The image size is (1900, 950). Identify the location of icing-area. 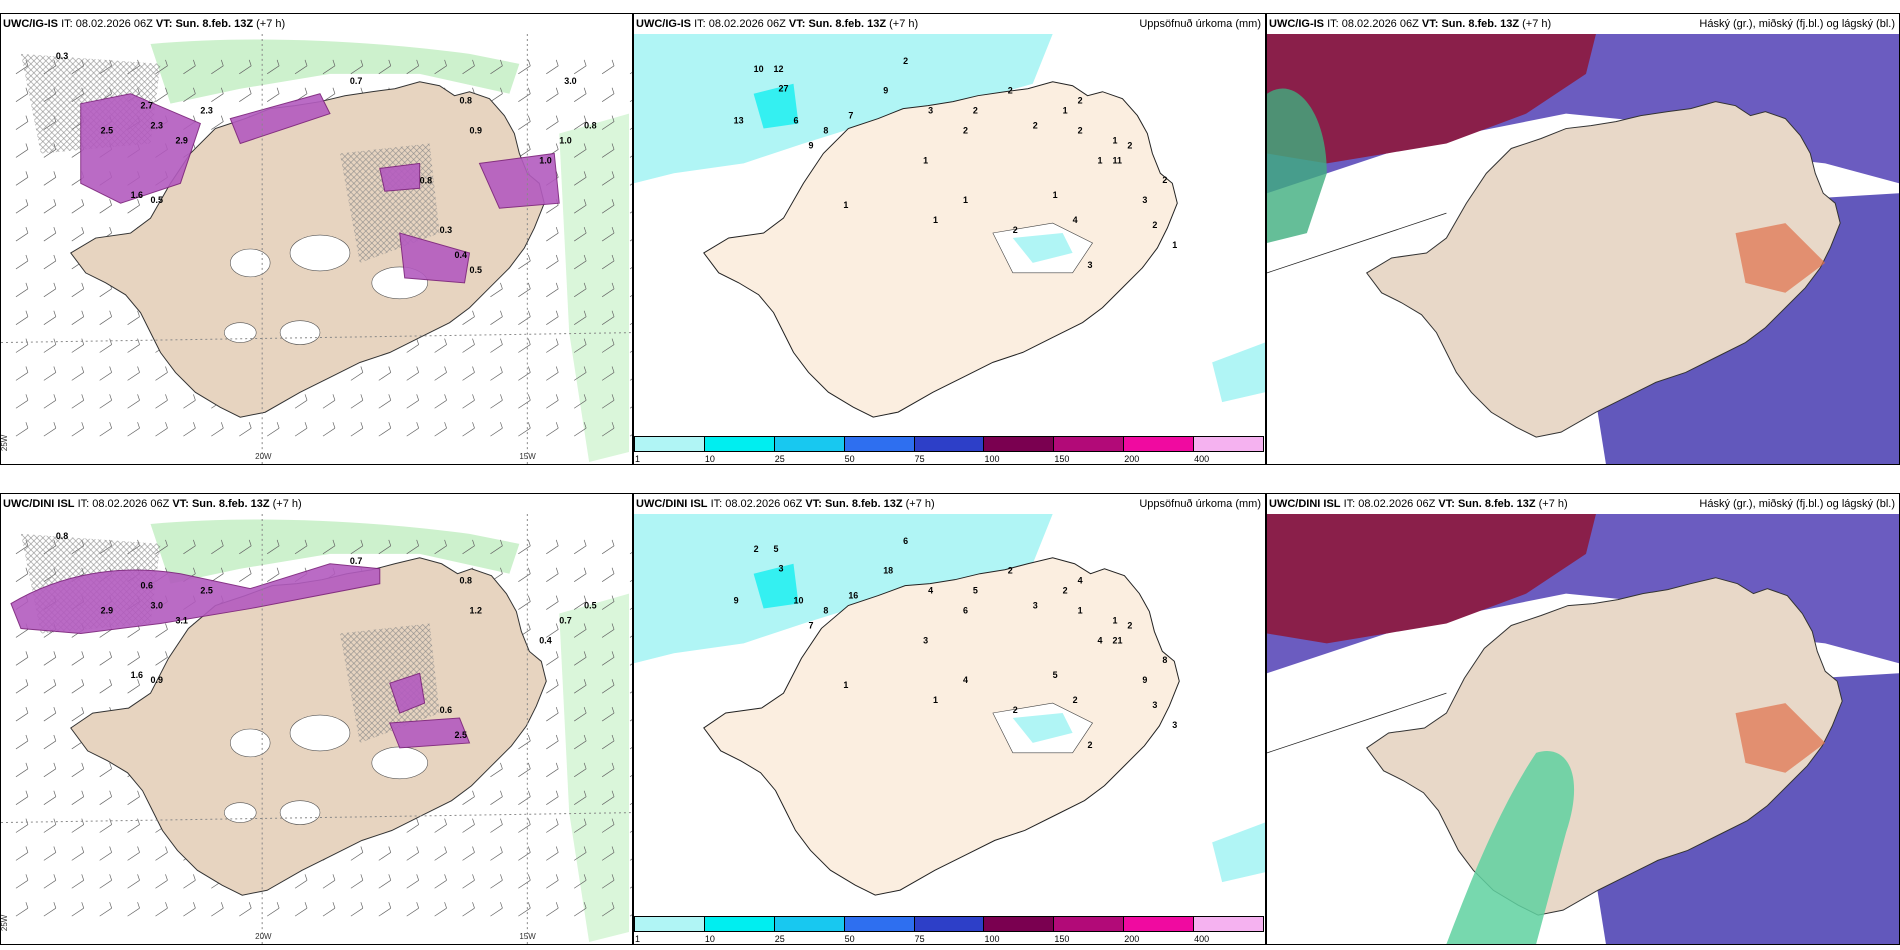
(195, 598).